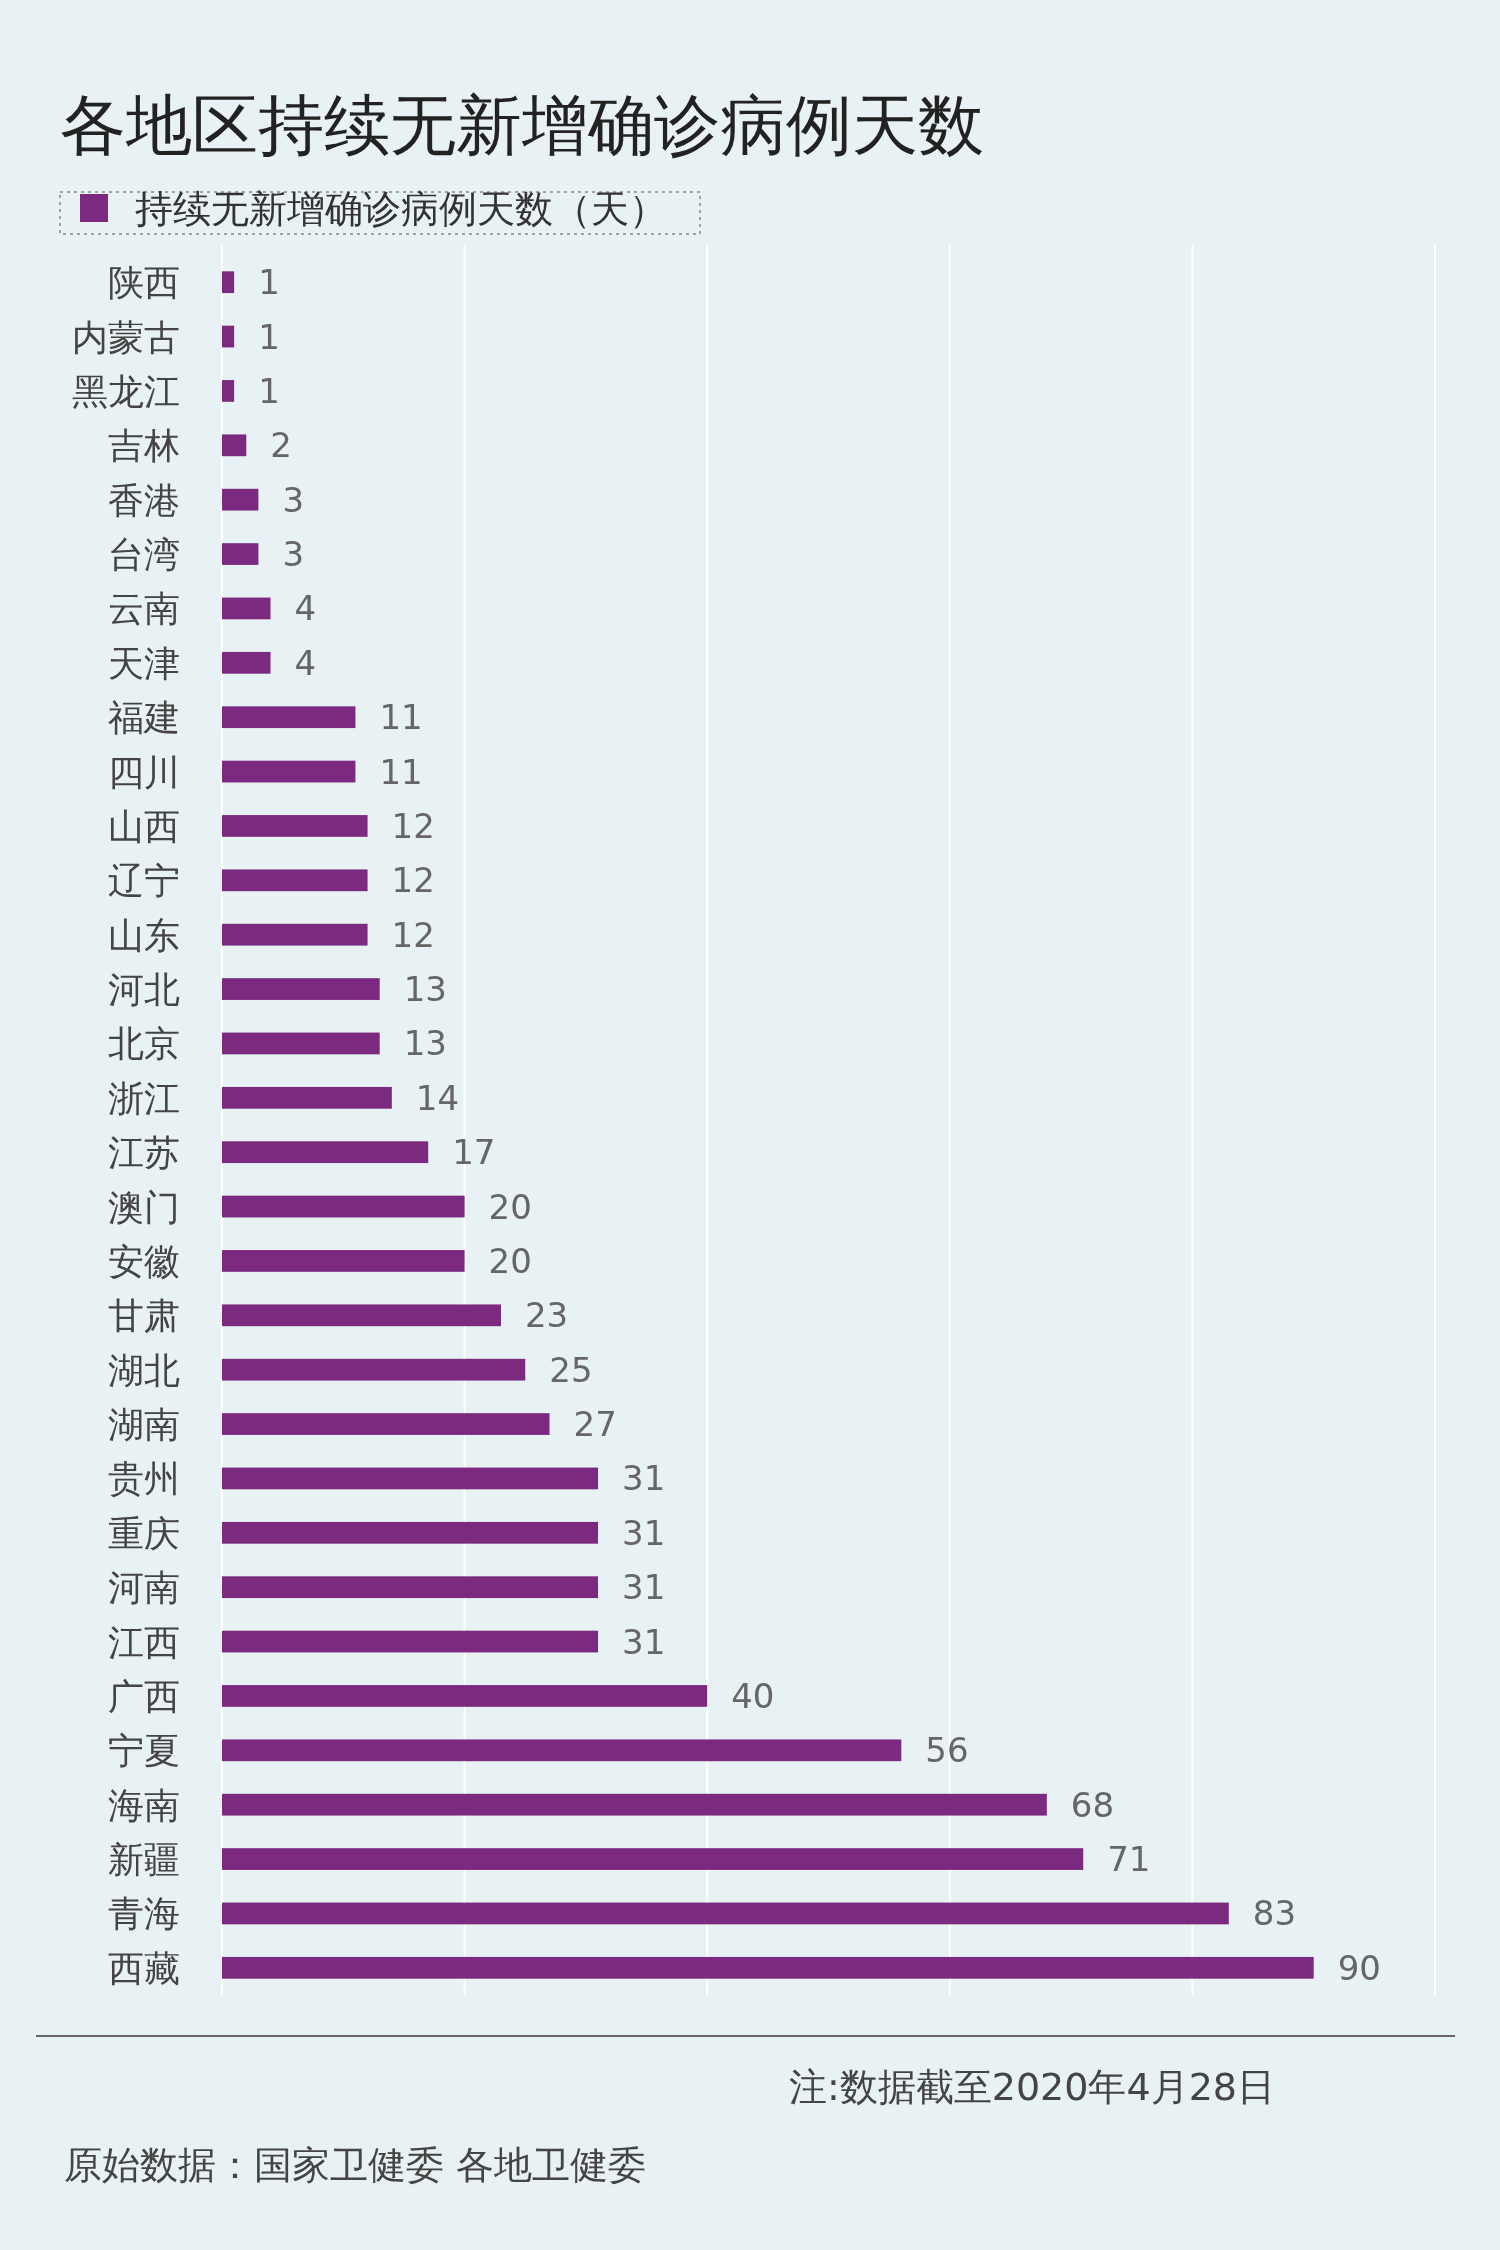 The width and height of the screenshot is (1500, 2250). Describe the element at coordinates (281, 445) in the screenshot. I see `data-label: 2` at that location.